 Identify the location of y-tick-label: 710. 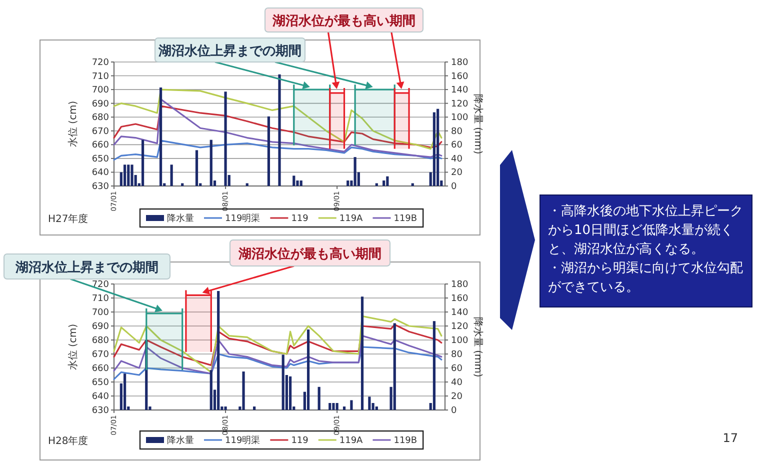
(101, 77).